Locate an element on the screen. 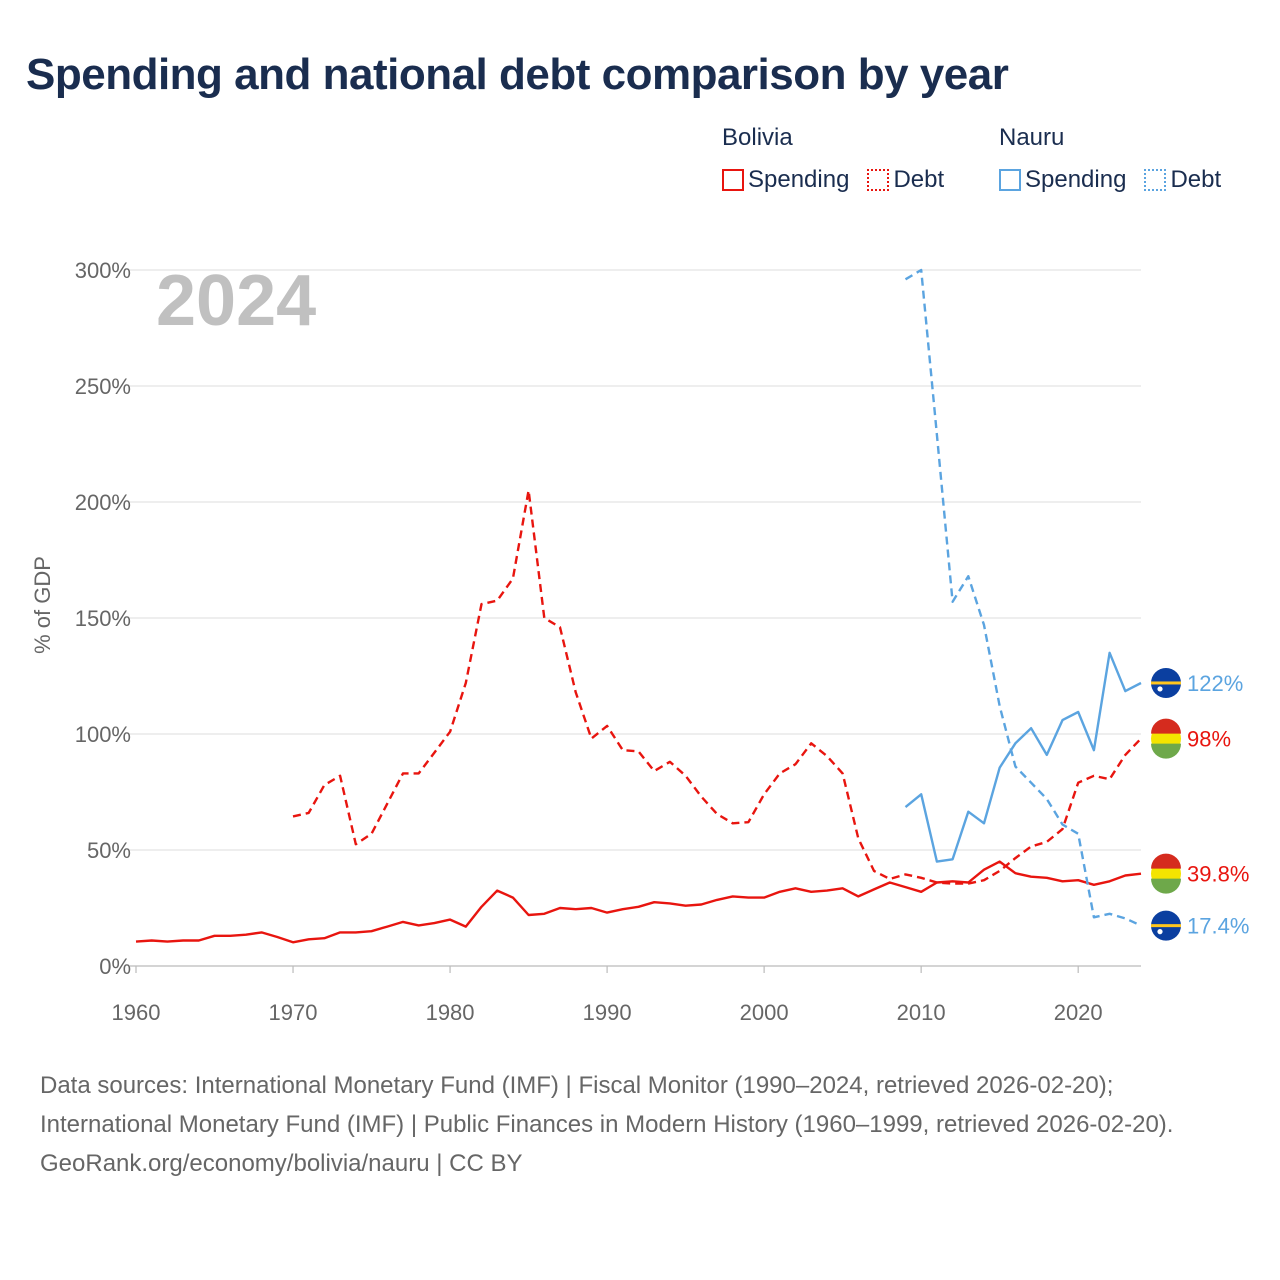 The image size is (1280, 1280). legend-item-nauru-spending: Spending is located at coordinates (1062, 180).